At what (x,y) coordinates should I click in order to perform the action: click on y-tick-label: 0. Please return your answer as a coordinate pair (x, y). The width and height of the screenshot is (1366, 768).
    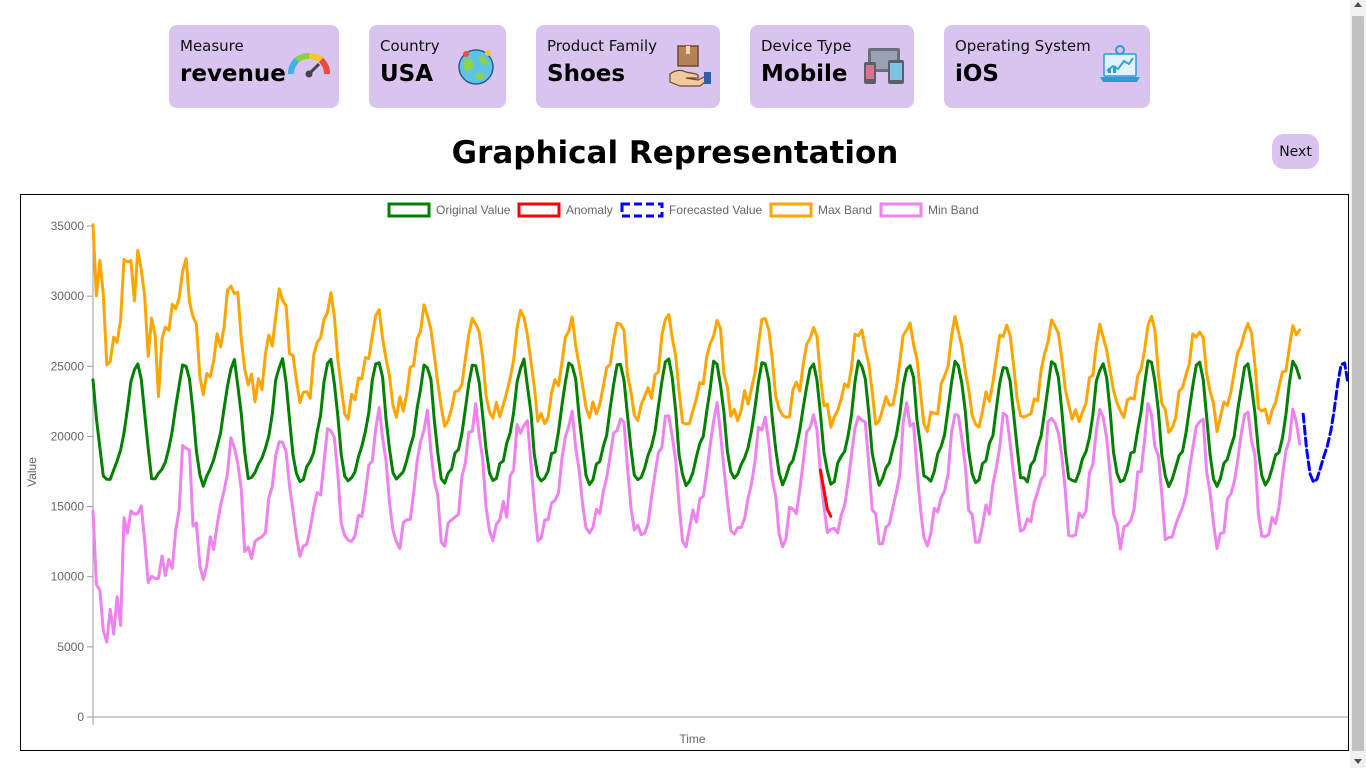
    Looking at the image, I should click on (80, 717).